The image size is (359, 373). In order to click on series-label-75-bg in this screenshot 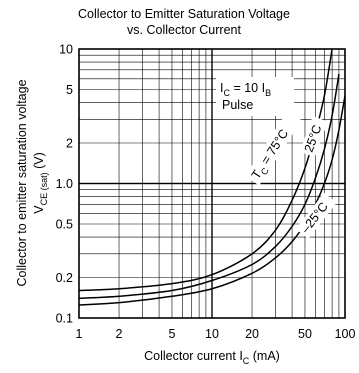, I will do `click(273, 148)`.